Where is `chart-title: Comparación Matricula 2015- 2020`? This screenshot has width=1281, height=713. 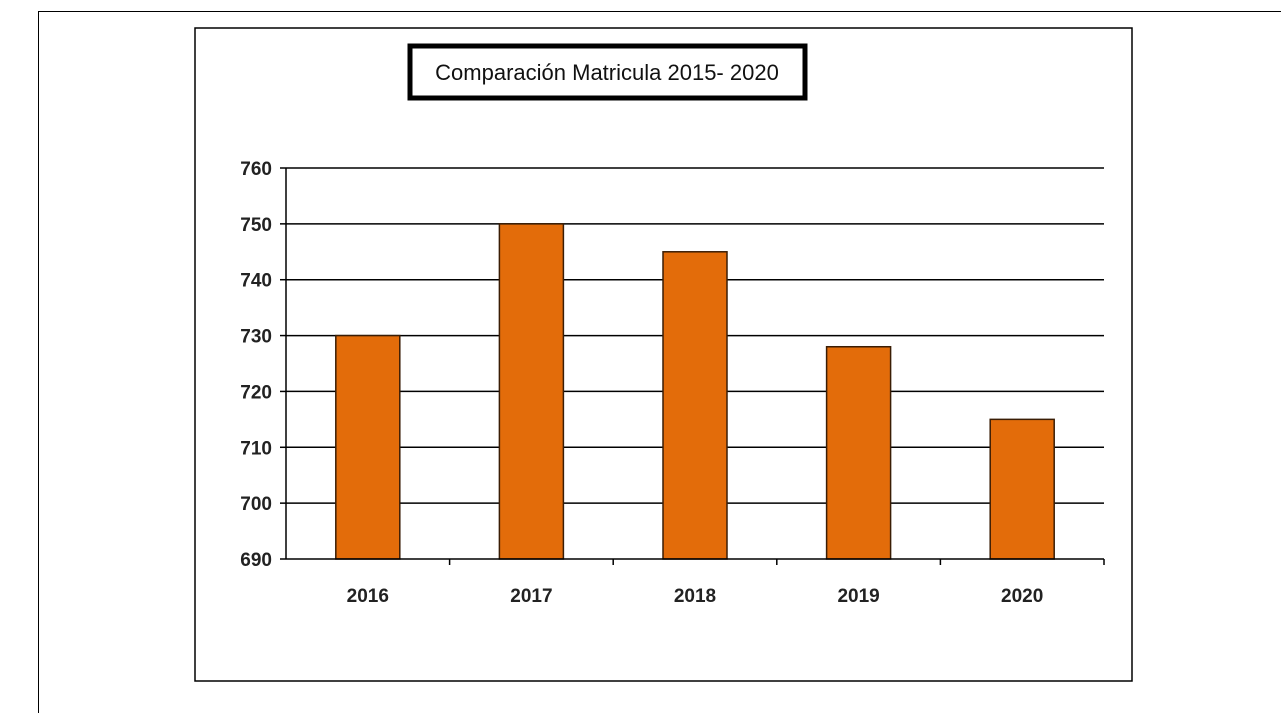 chart-title: Comparación Matricula 2015- 2020 is located at coordinates (607, 72).